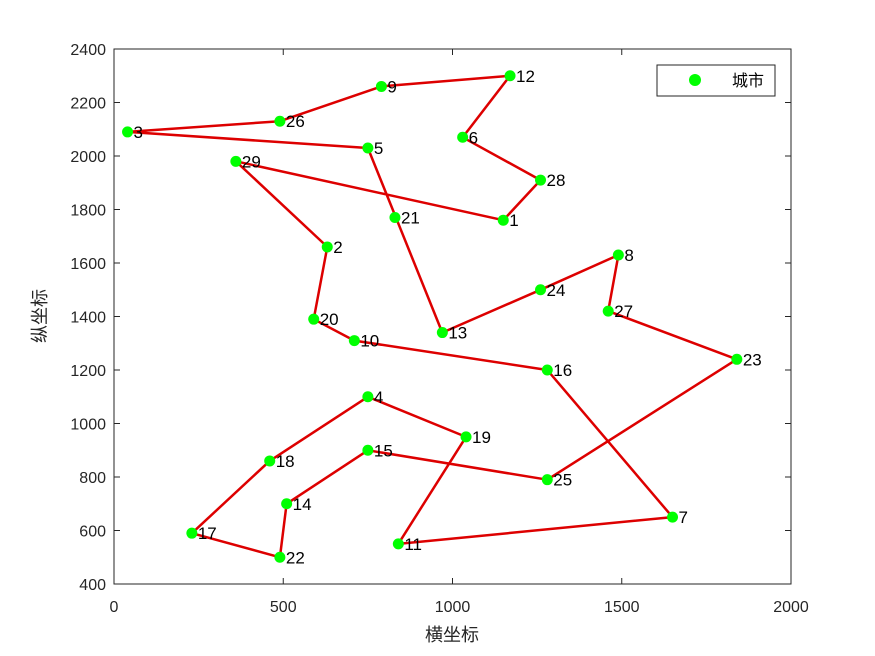  Describe the element at coordinates (556, 180) in the screenshot. I see `city-label-28: 28` at that location.